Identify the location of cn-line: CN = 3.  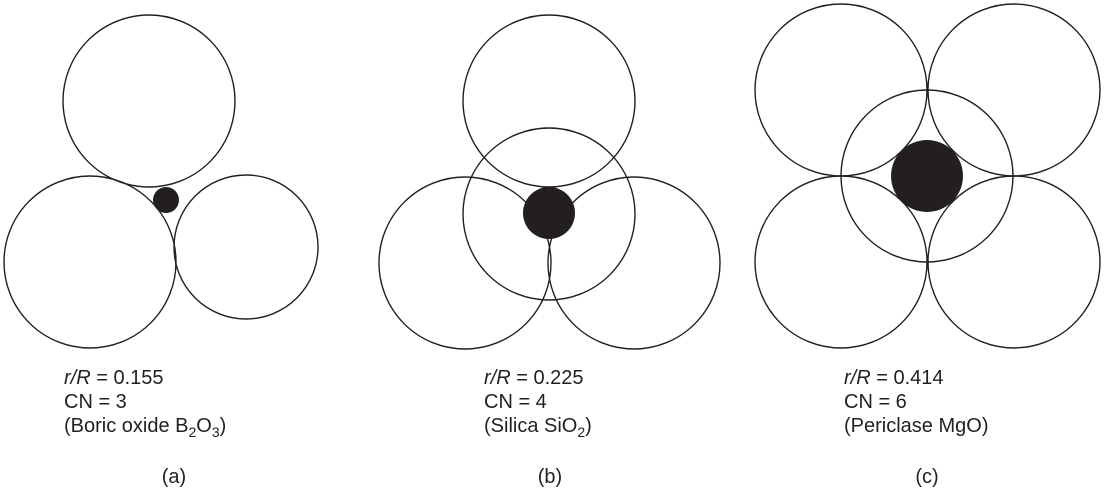
(145, 402).